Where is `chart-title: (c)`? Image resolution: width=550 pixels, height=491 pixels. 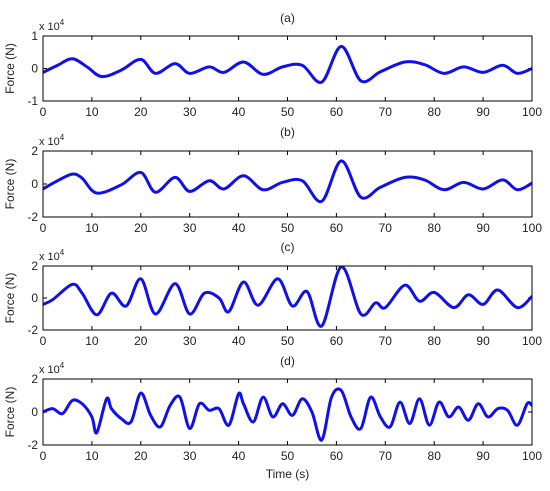
chart-title: (c) is located at coordinates (288, 247).